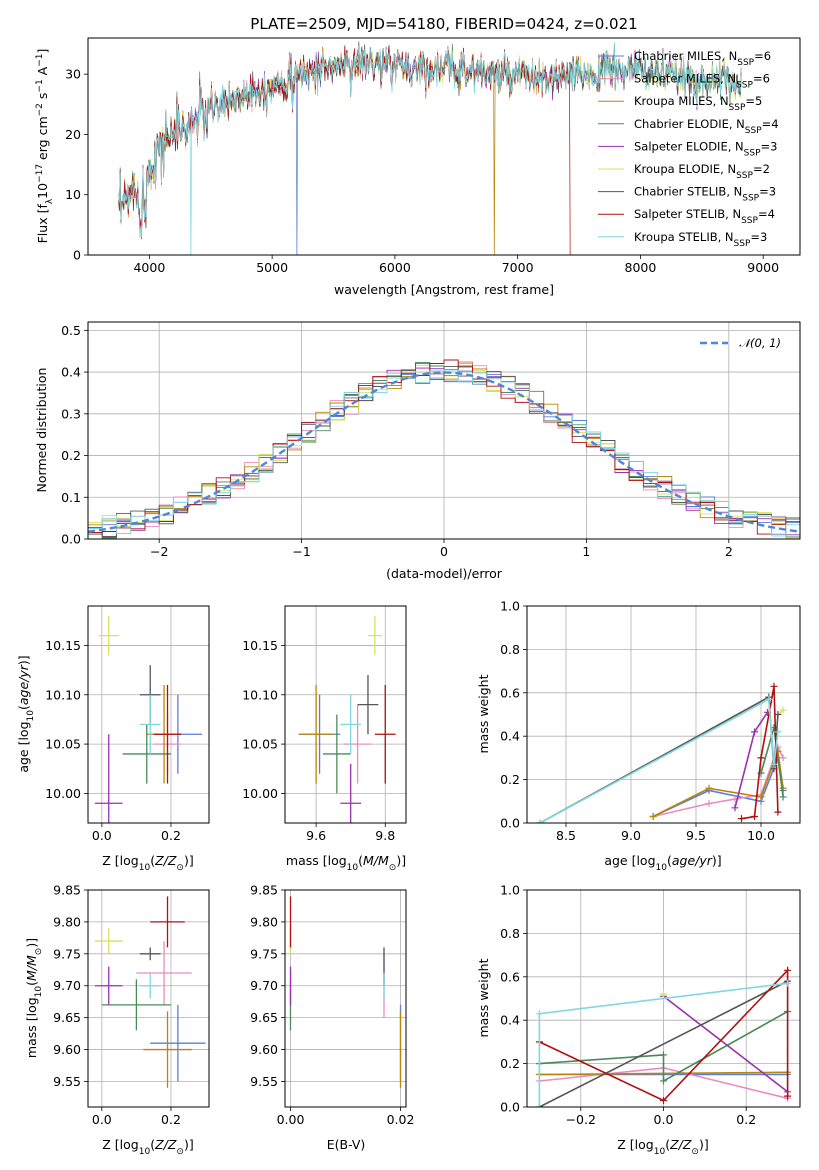 Image resolution: width=819 pixels, height=1170 pixels. Describe the element at coordinates (264, 921) in the screenshot. I see `y-tick-label: 9.80` at that location.